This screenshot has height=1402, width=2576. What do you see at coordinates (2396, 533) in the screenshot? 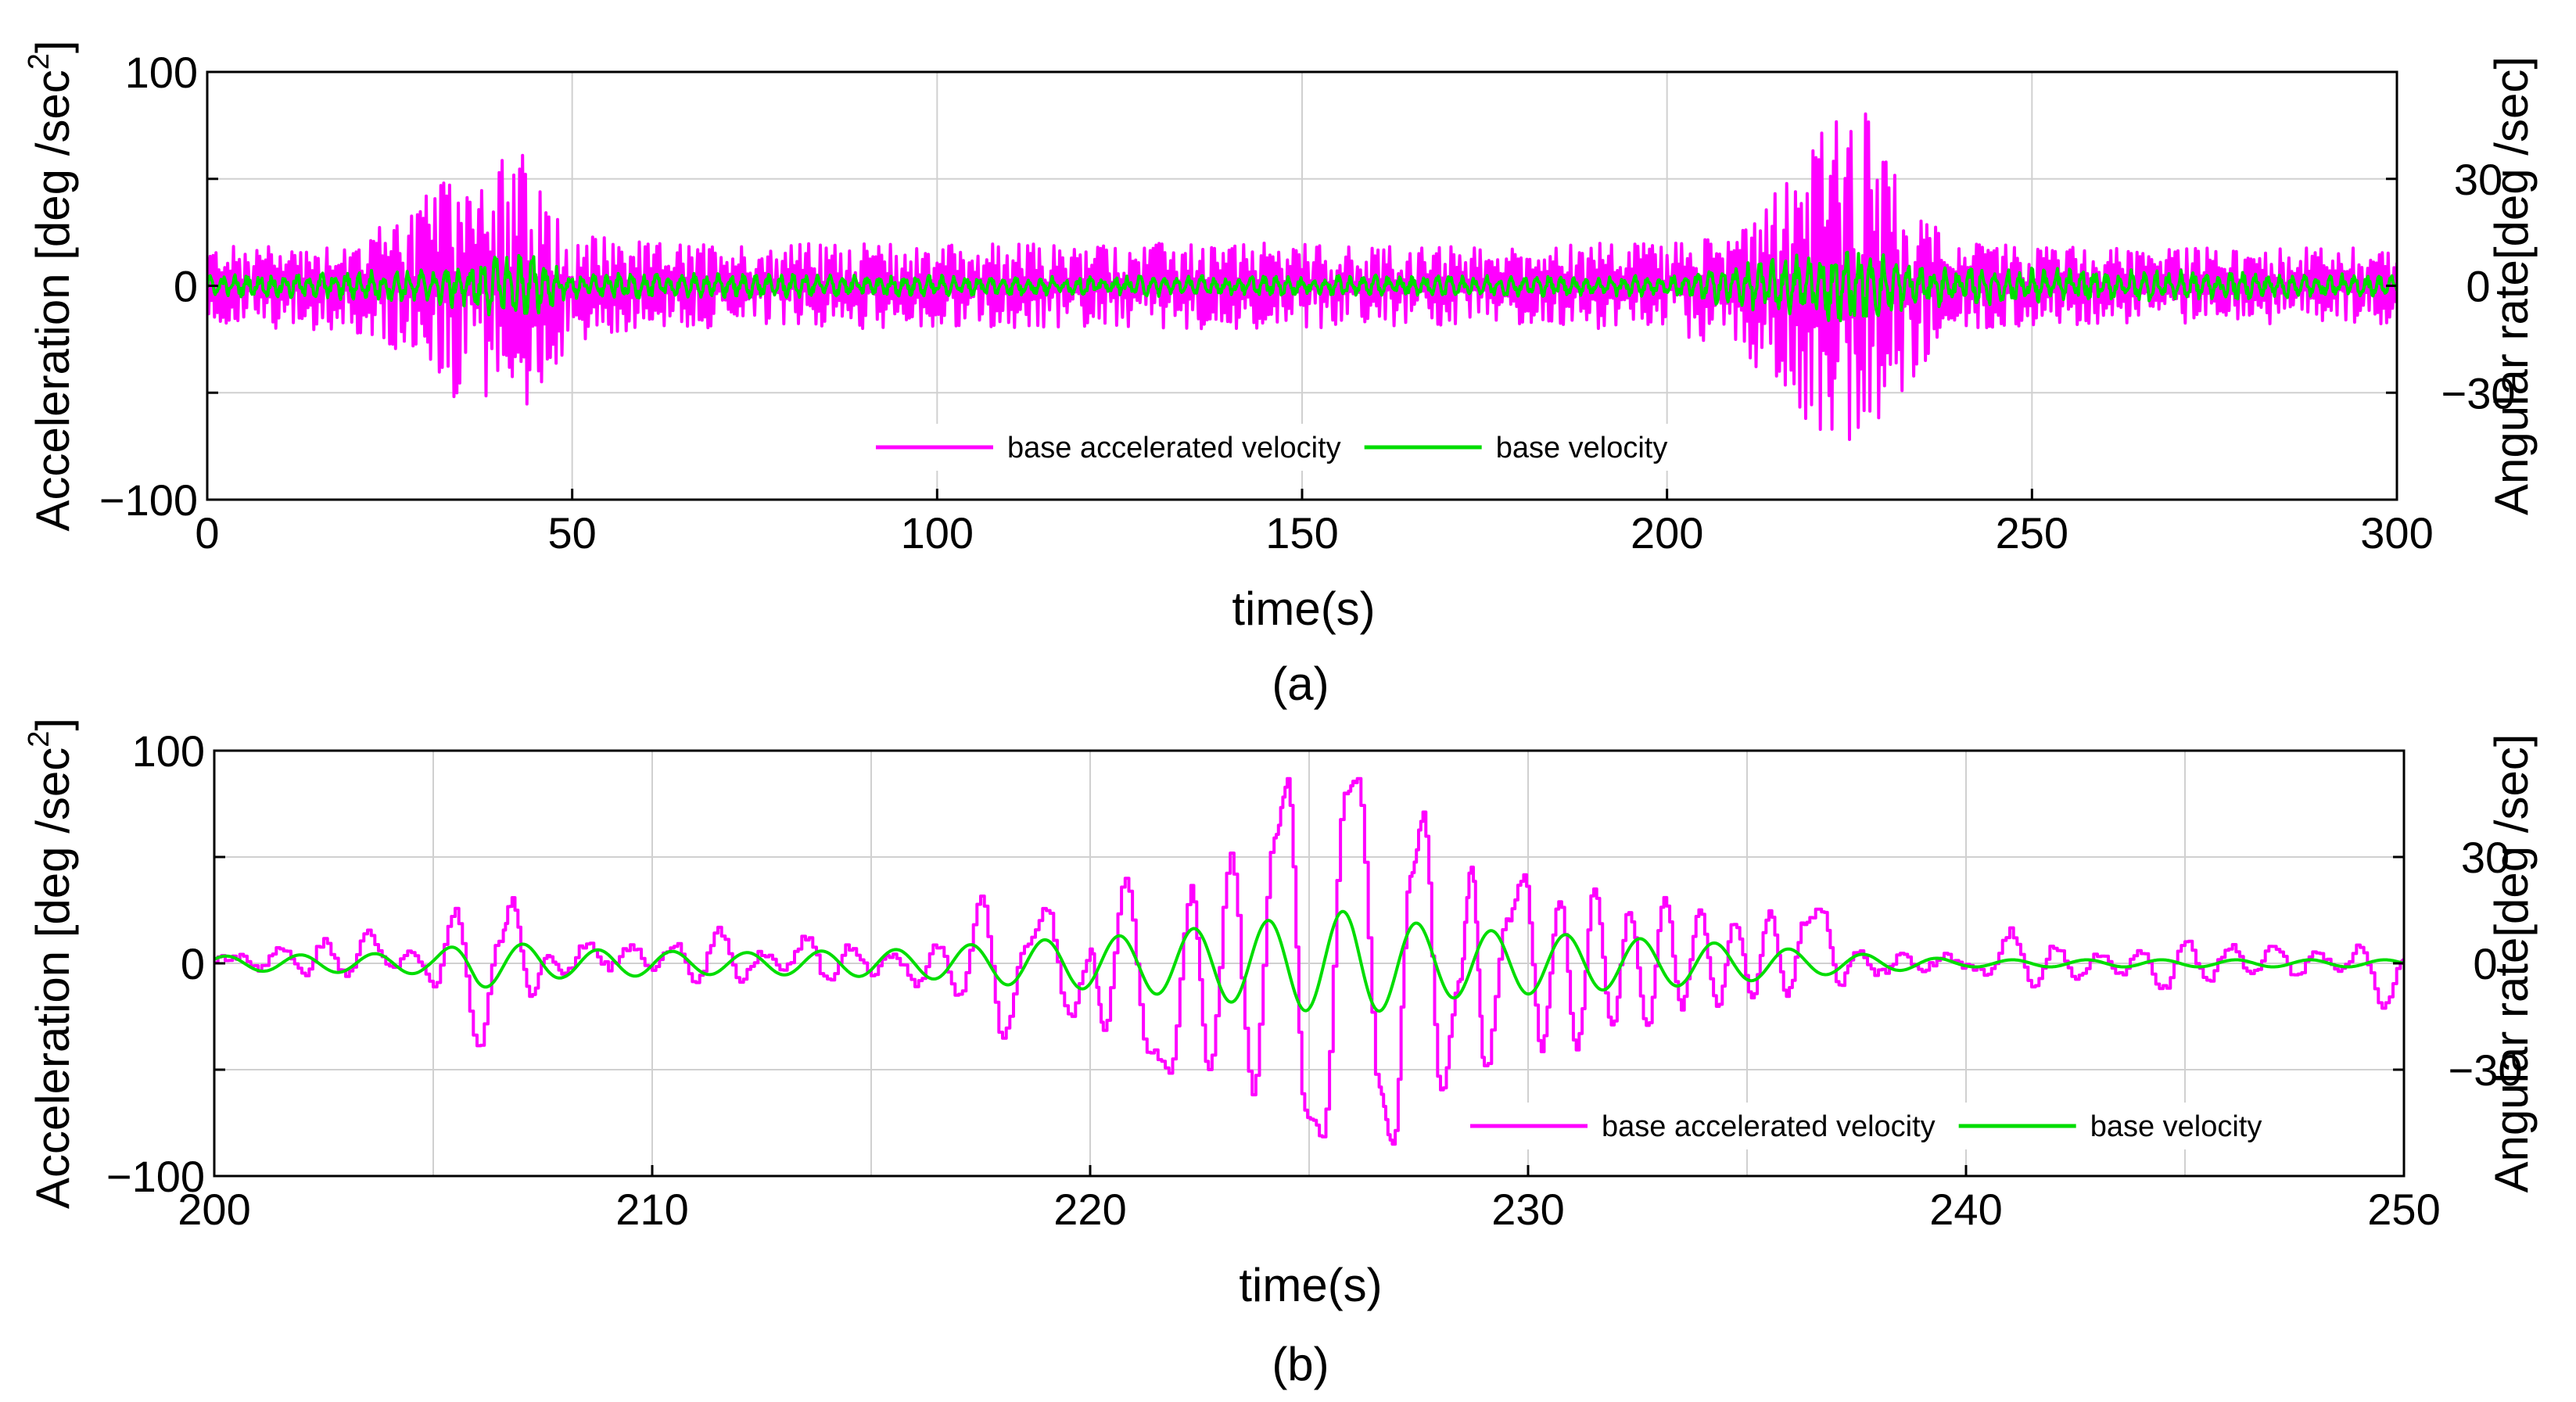
I see `x-tick-label: 300` at bounding box center [2396, 533].